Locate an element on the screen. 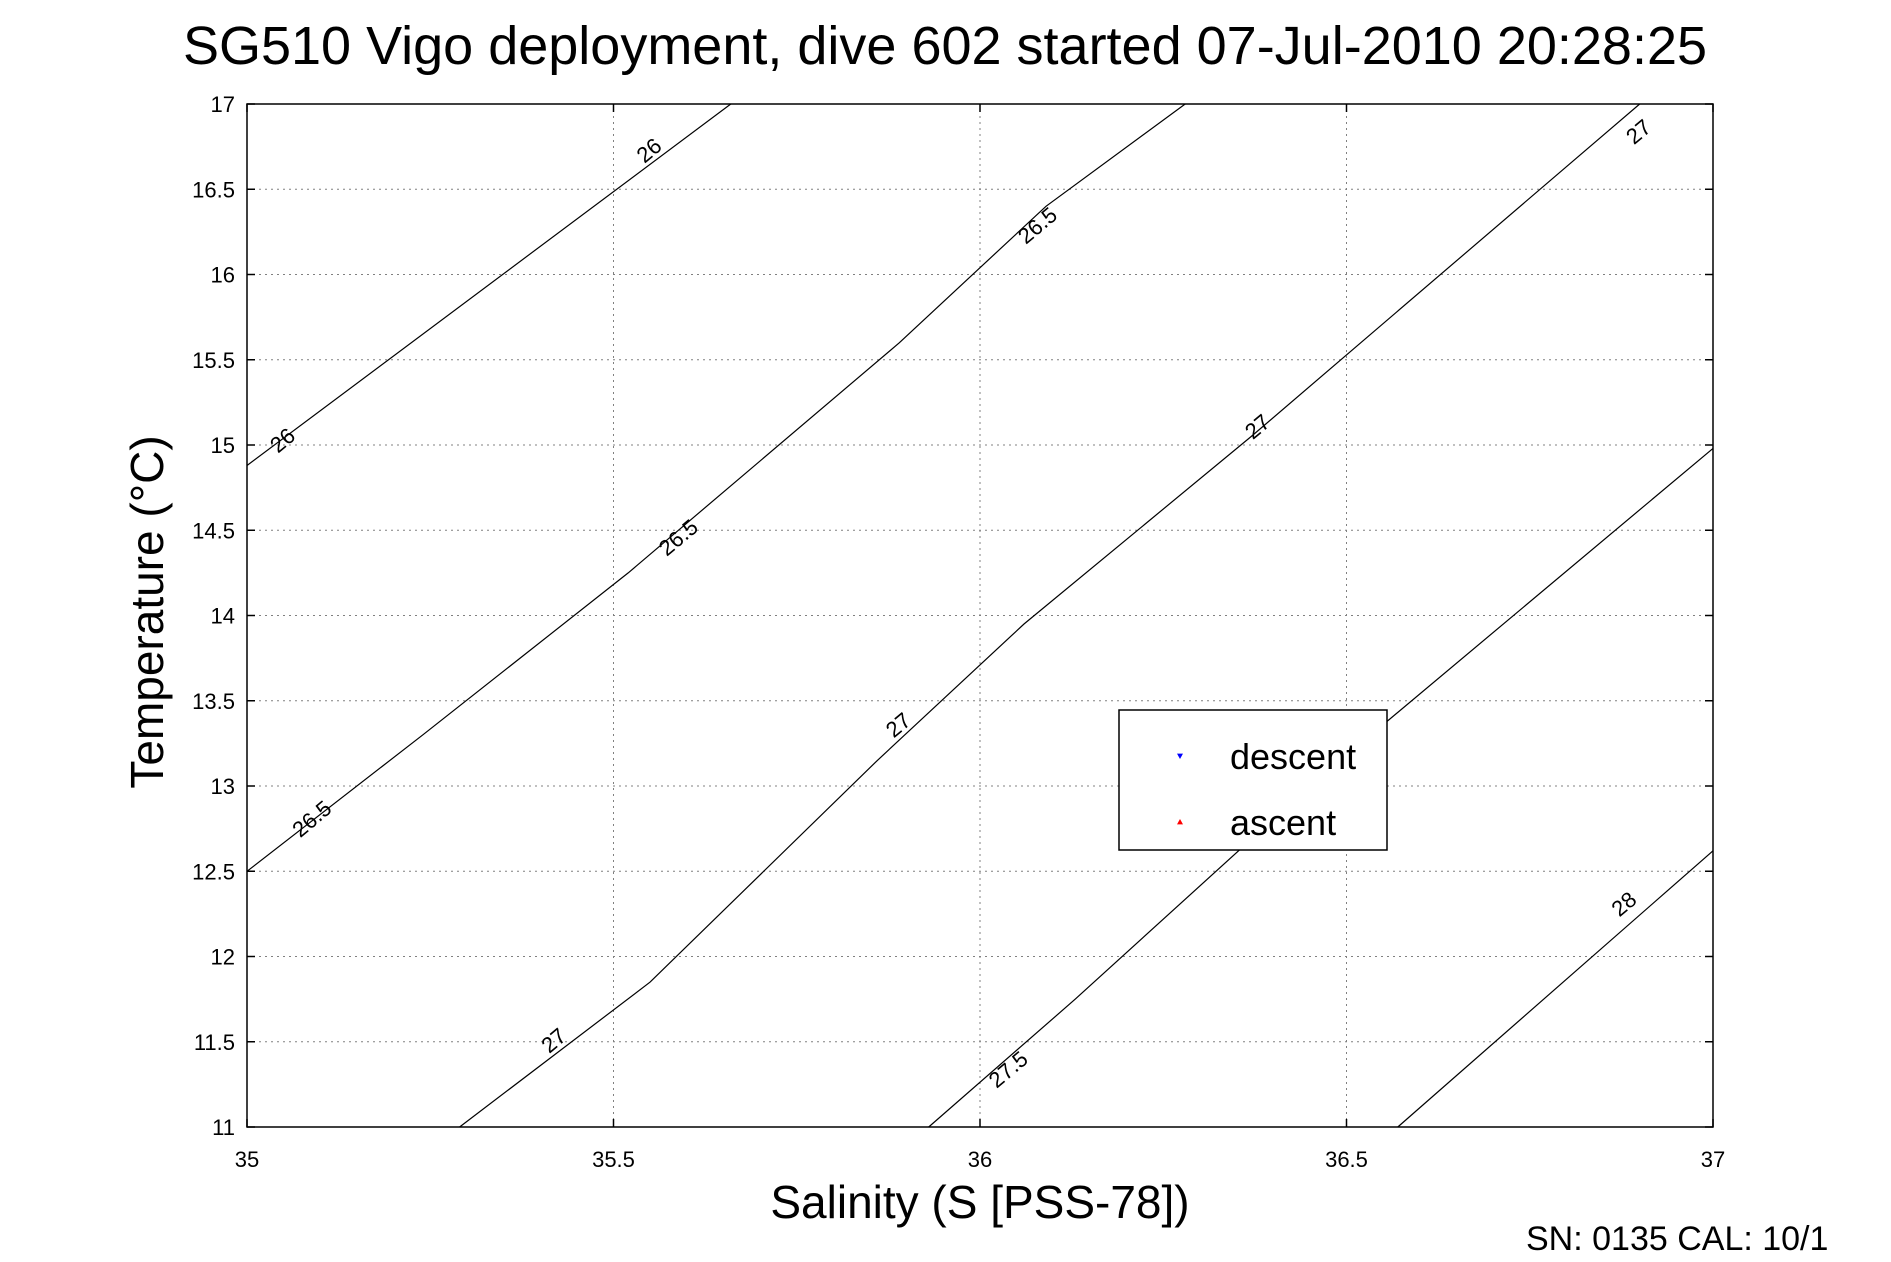  legend-marker-descent is located at coordinates (1180, 756).